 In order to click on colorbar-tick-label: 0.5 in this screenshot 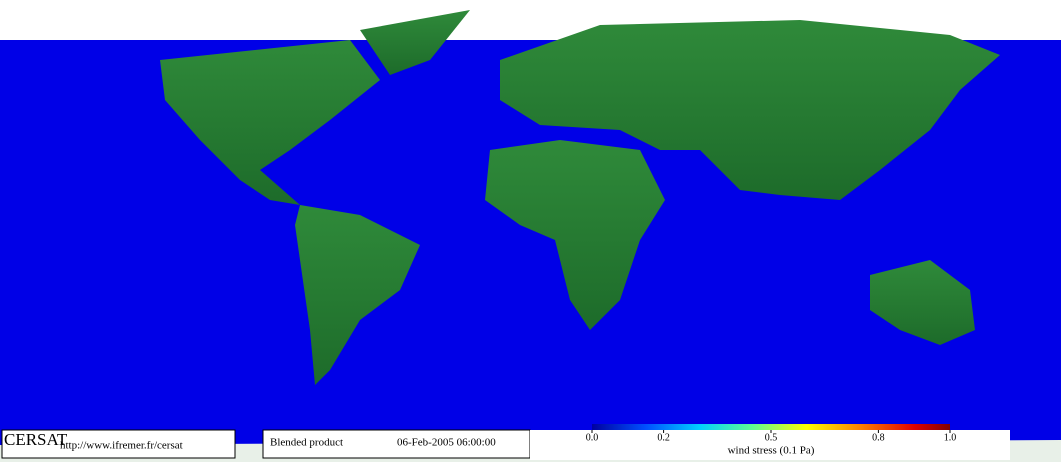, I will do `click(771, 437)`.